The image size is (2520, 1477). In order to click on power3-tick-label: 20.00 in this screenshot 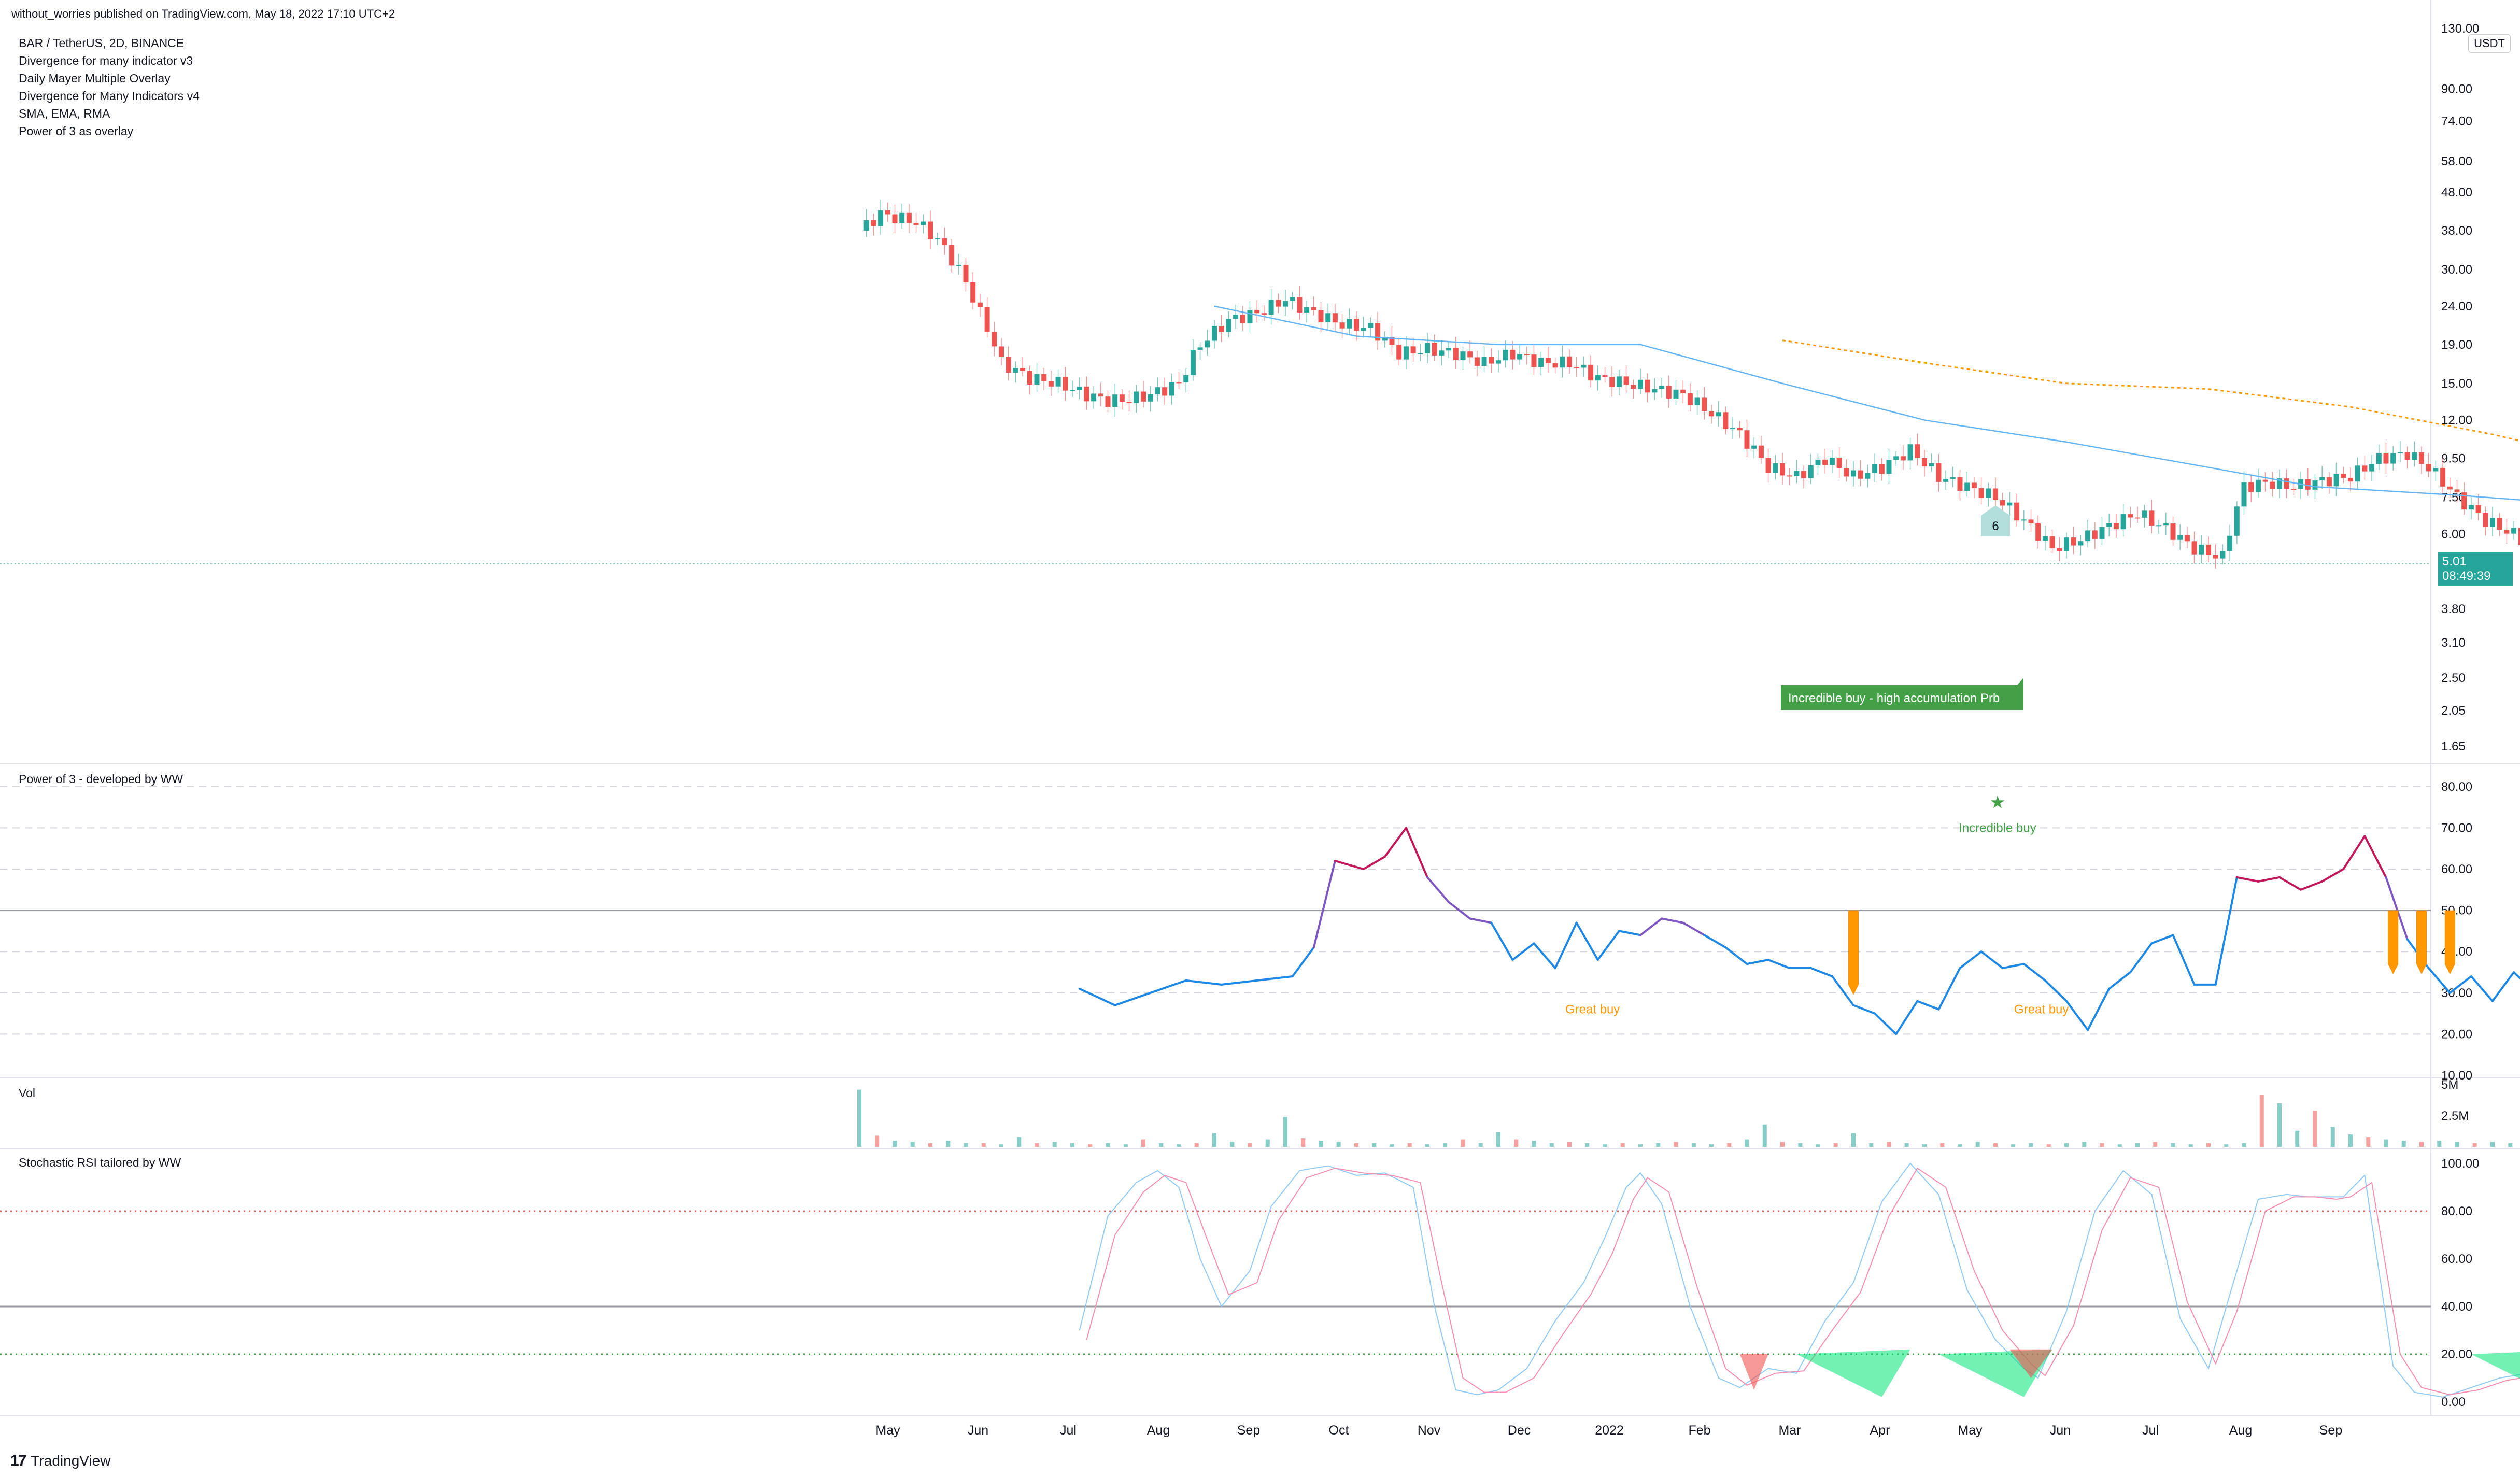, I will do `click(2456, 1034)`.